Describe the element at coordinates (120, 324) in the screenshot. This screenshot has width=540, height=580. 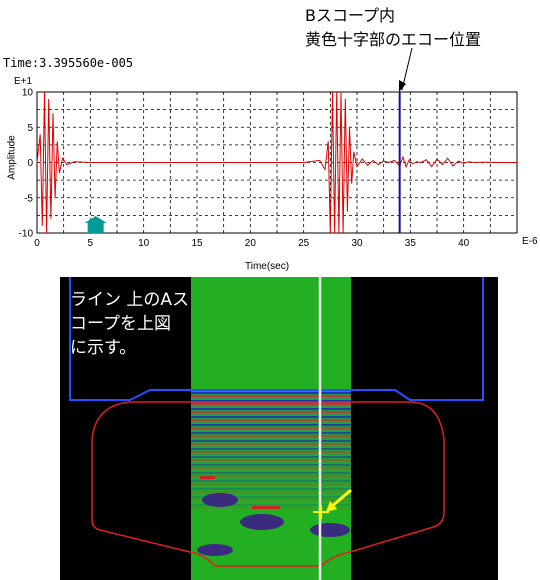
I see `bscope-caption-line2: コープを上図` at that location.